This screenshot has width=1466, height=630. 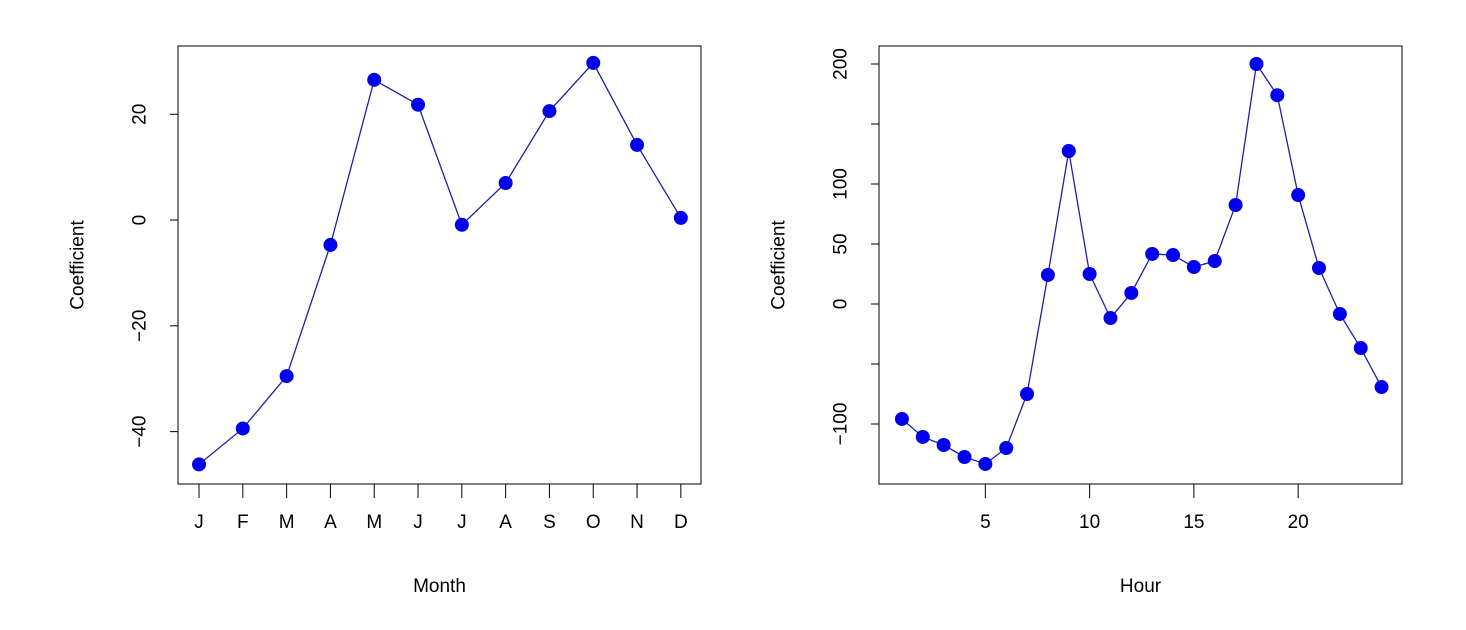 What do you see at coordinates (1141, 586) in the screenshot?
I see `x-axis-label: Hour` at bounding box center [1141, 586].